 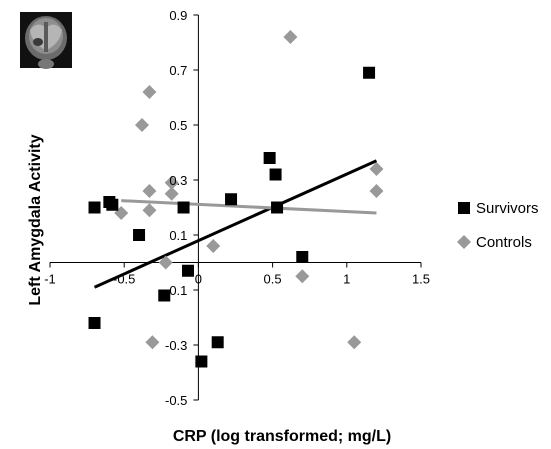 I want to click on y-tick-label: -0.3, so click(x=176, y=345).